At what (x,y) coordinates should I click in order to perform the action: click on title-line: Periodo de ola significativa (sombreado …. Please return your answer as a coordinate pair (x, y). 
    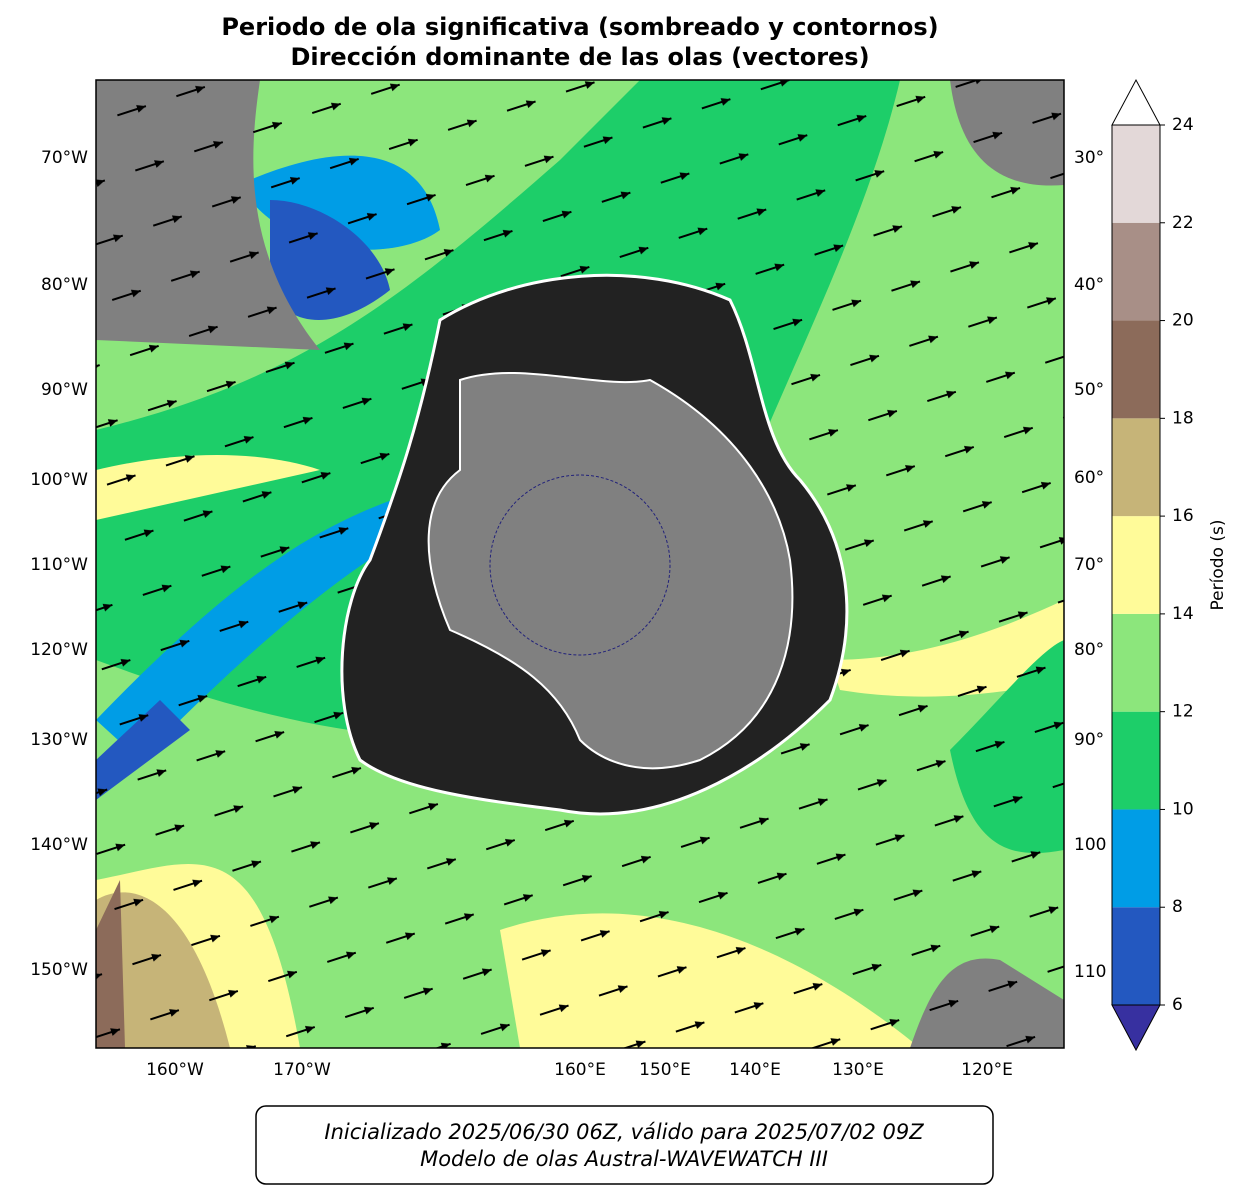
    Looking at the image, I should click on (579, 27).